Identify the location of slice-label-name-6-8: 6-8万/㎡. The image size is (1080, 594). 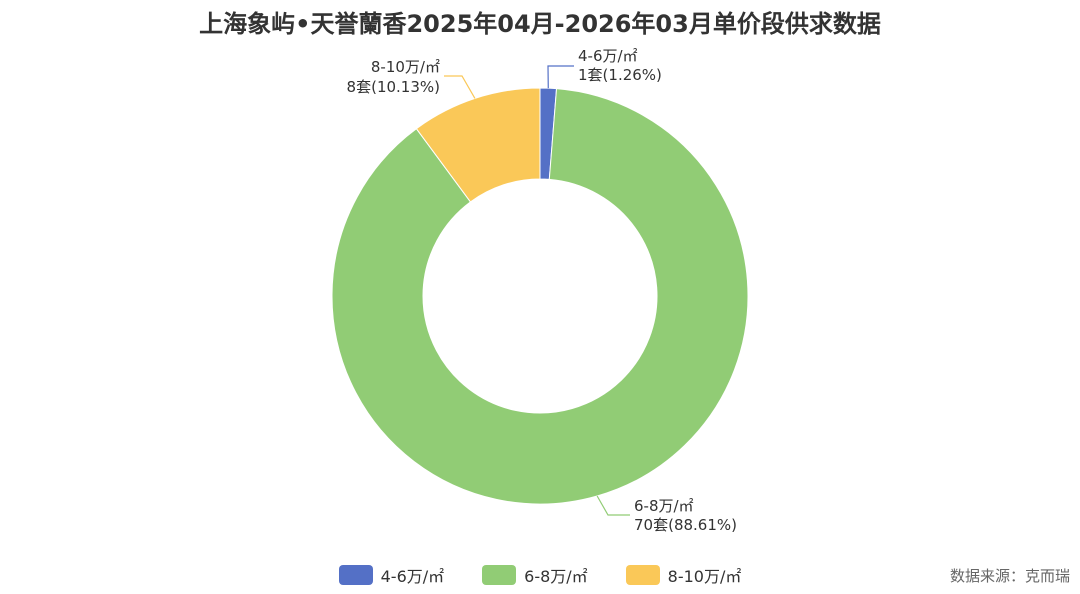
(664, 506).